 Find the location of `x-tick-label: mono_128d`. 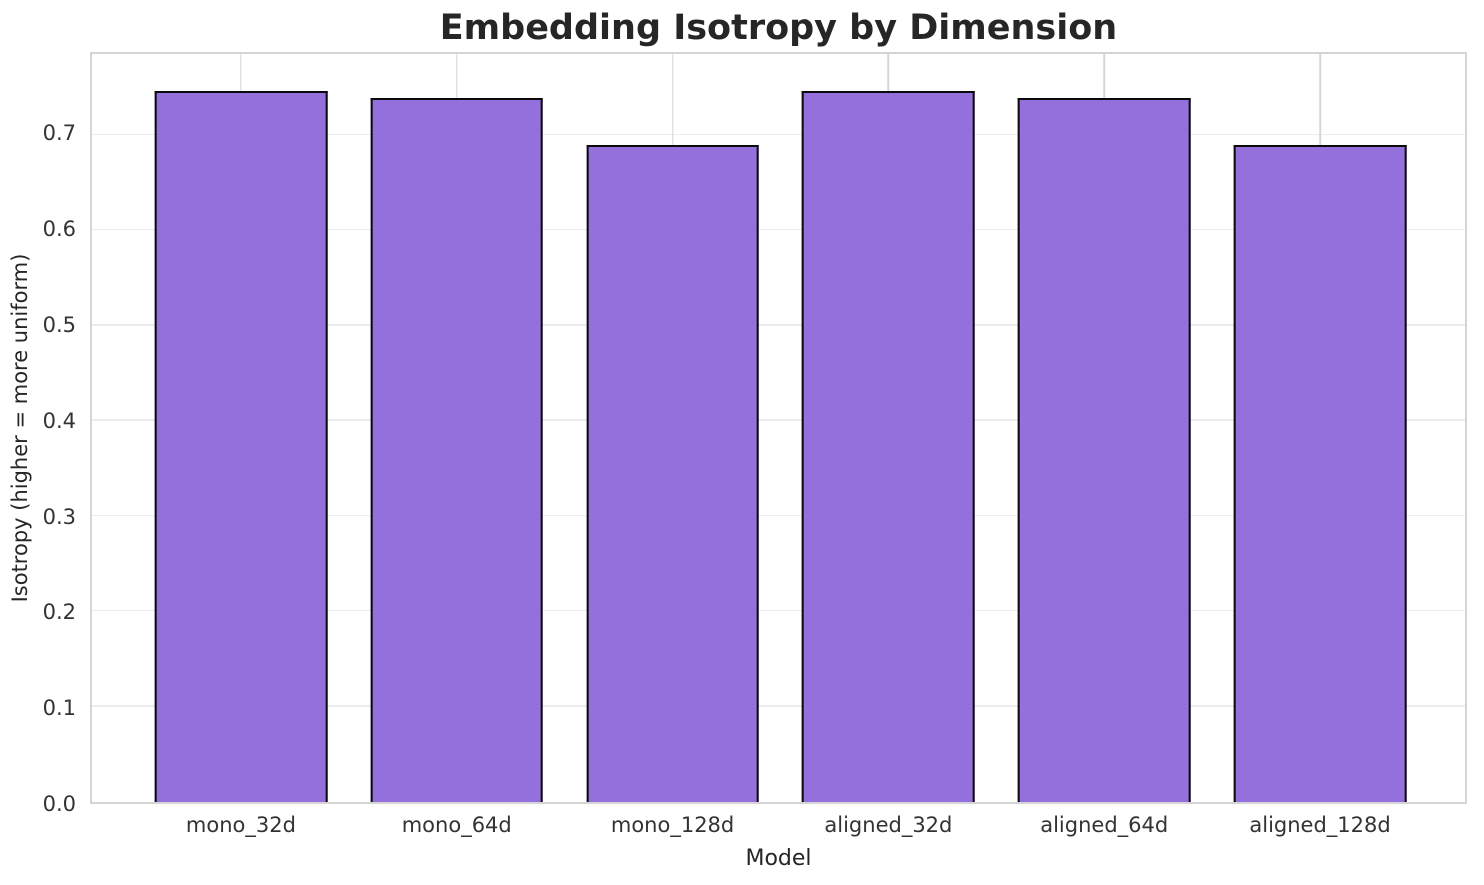

x-tick-label: mono_128d is located at coordinates (672, 825).